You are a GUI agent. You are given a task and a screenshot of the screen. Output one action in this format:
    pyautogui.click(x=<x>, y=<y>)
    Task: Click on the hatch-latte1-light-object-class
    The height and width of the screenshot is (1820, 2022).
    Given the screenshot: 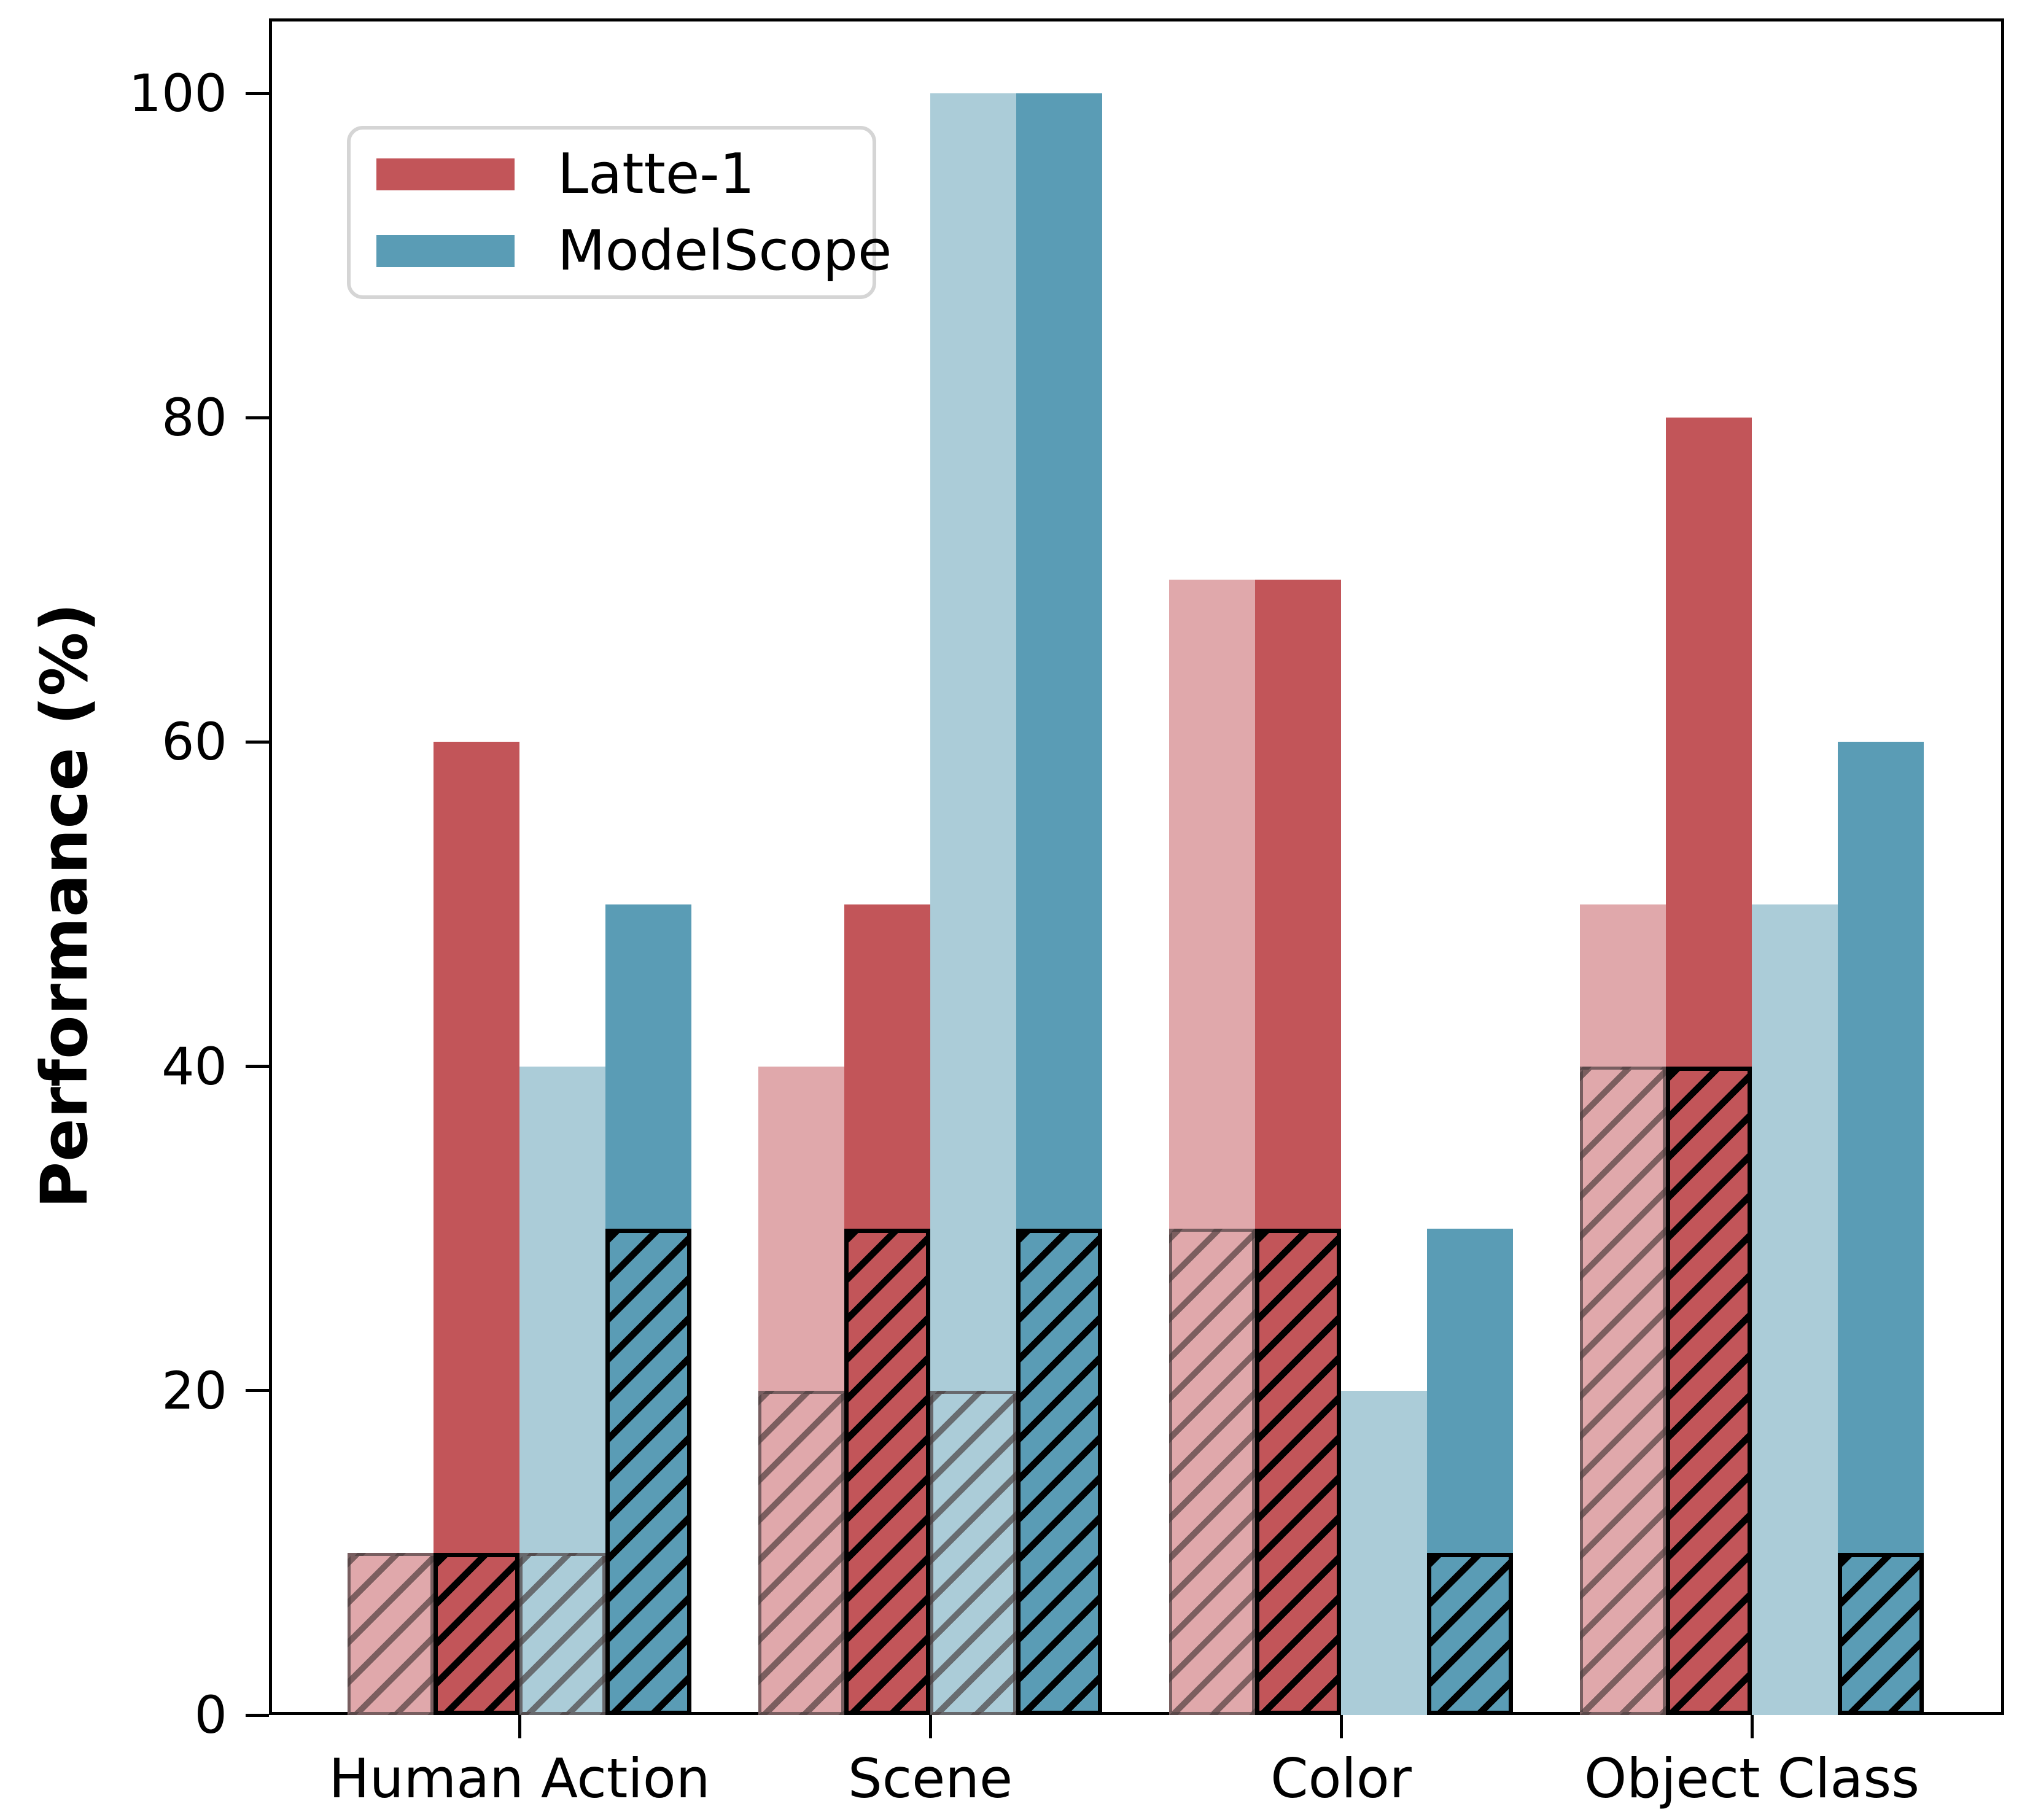 What is the action you would take?
    pyautogui.click(x=1623, y=1390)
    